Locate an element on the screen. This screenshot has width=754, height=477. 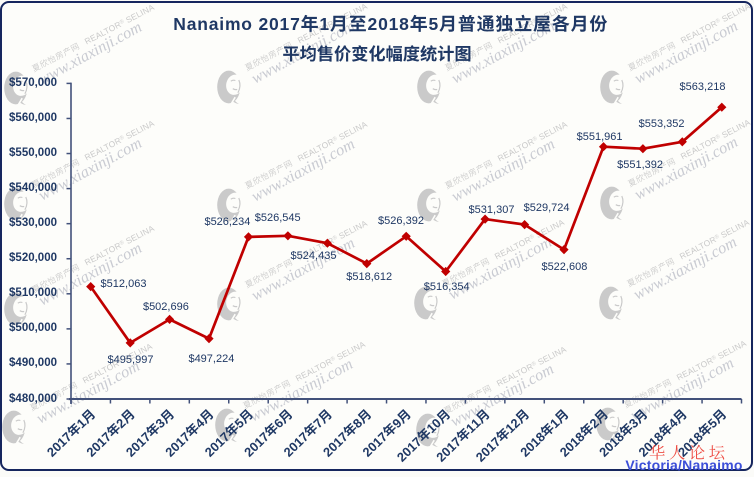
svg-text: m is located at coordinates (233, 24).